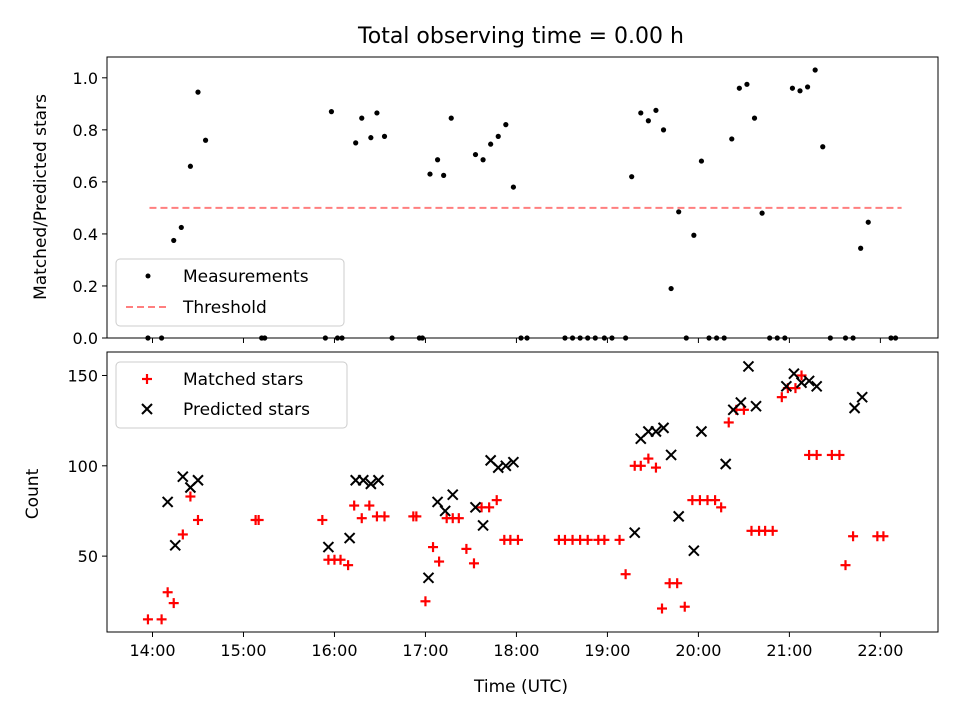 Image resolution: width=960 pixels, height=720 pixels. I want to click on count-y-tick-label: 100, so click(82, 466).